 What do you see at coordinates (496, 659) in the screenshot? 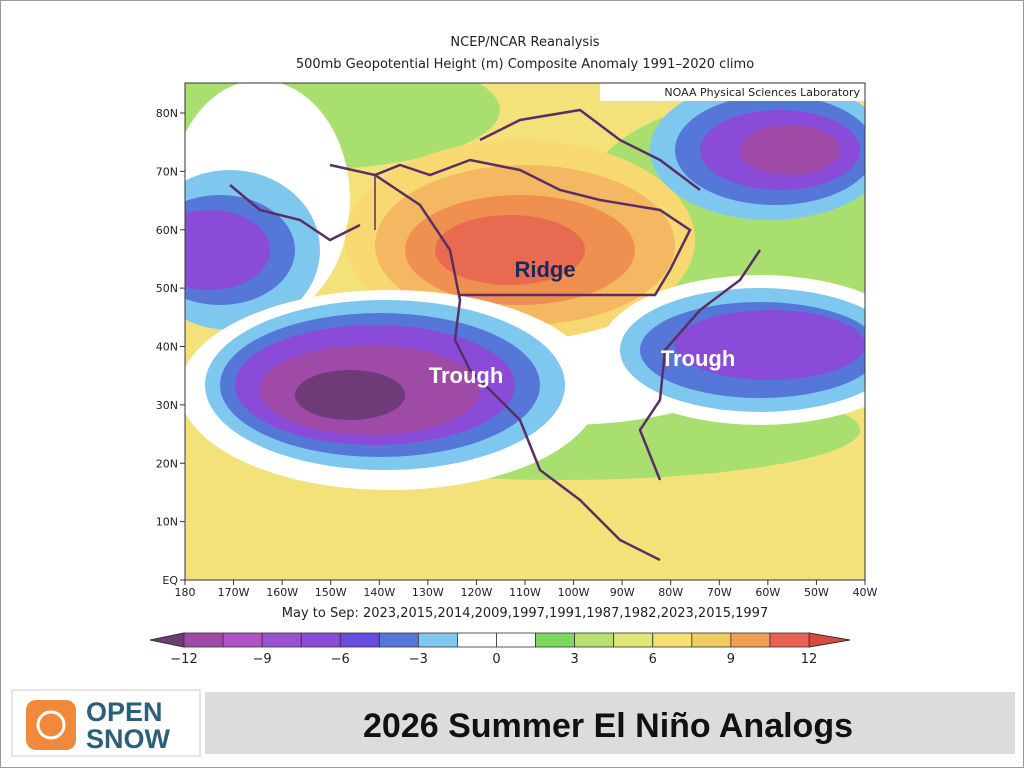
I see `colorbar-label: 0` at bounding box center [496, 659].